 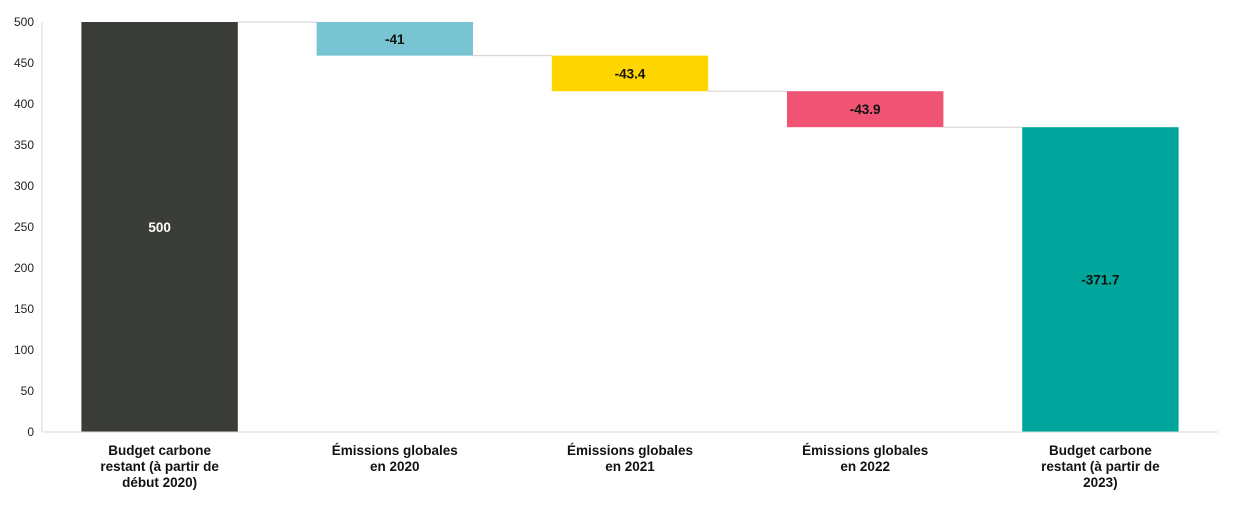 I want to click on x-category-label: Émissions globales en 2021, so click(x=630, y=458).